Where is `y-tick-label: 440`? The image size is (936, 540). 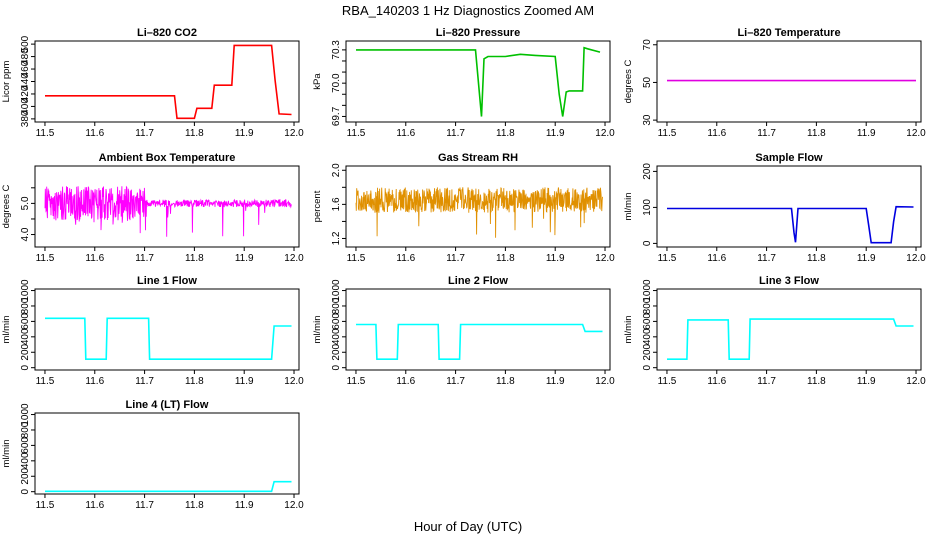
y-tick-label: 440 is located at coordinates (25, 81).